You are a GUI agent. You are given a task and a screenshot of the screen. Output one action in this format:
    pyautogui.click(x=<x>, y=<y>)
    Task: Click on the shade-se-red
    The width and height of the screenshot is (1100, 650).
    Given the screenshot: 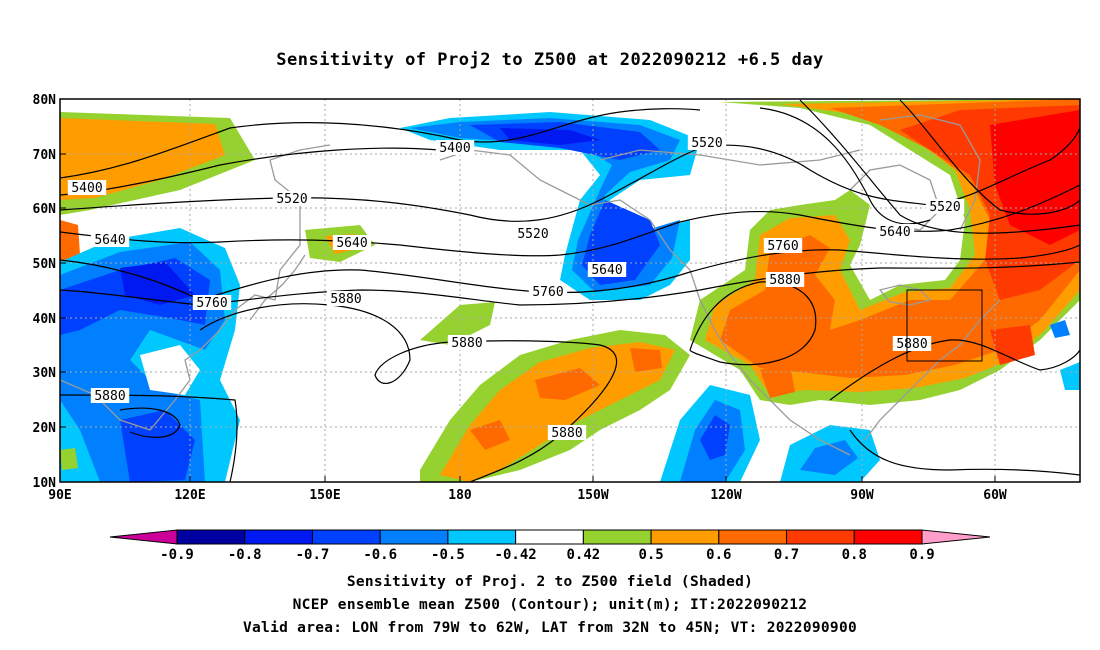 What is the action you would take?
    pyautogui.click(x=1012, y=345)
    